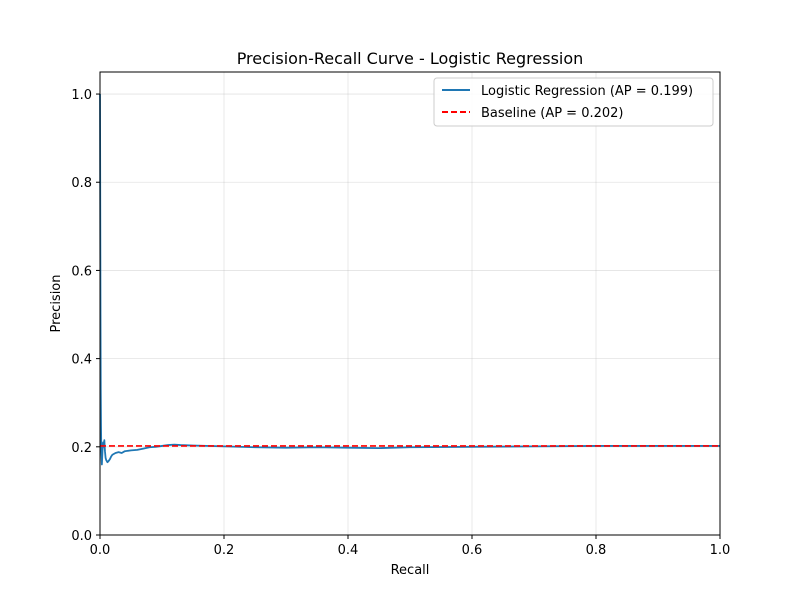 The width and height of the screenshot is (800, 600). Describe the element at coordinates (224, 550) in the screenshot. I see `x-tick-label-1: 0.2` at that location.